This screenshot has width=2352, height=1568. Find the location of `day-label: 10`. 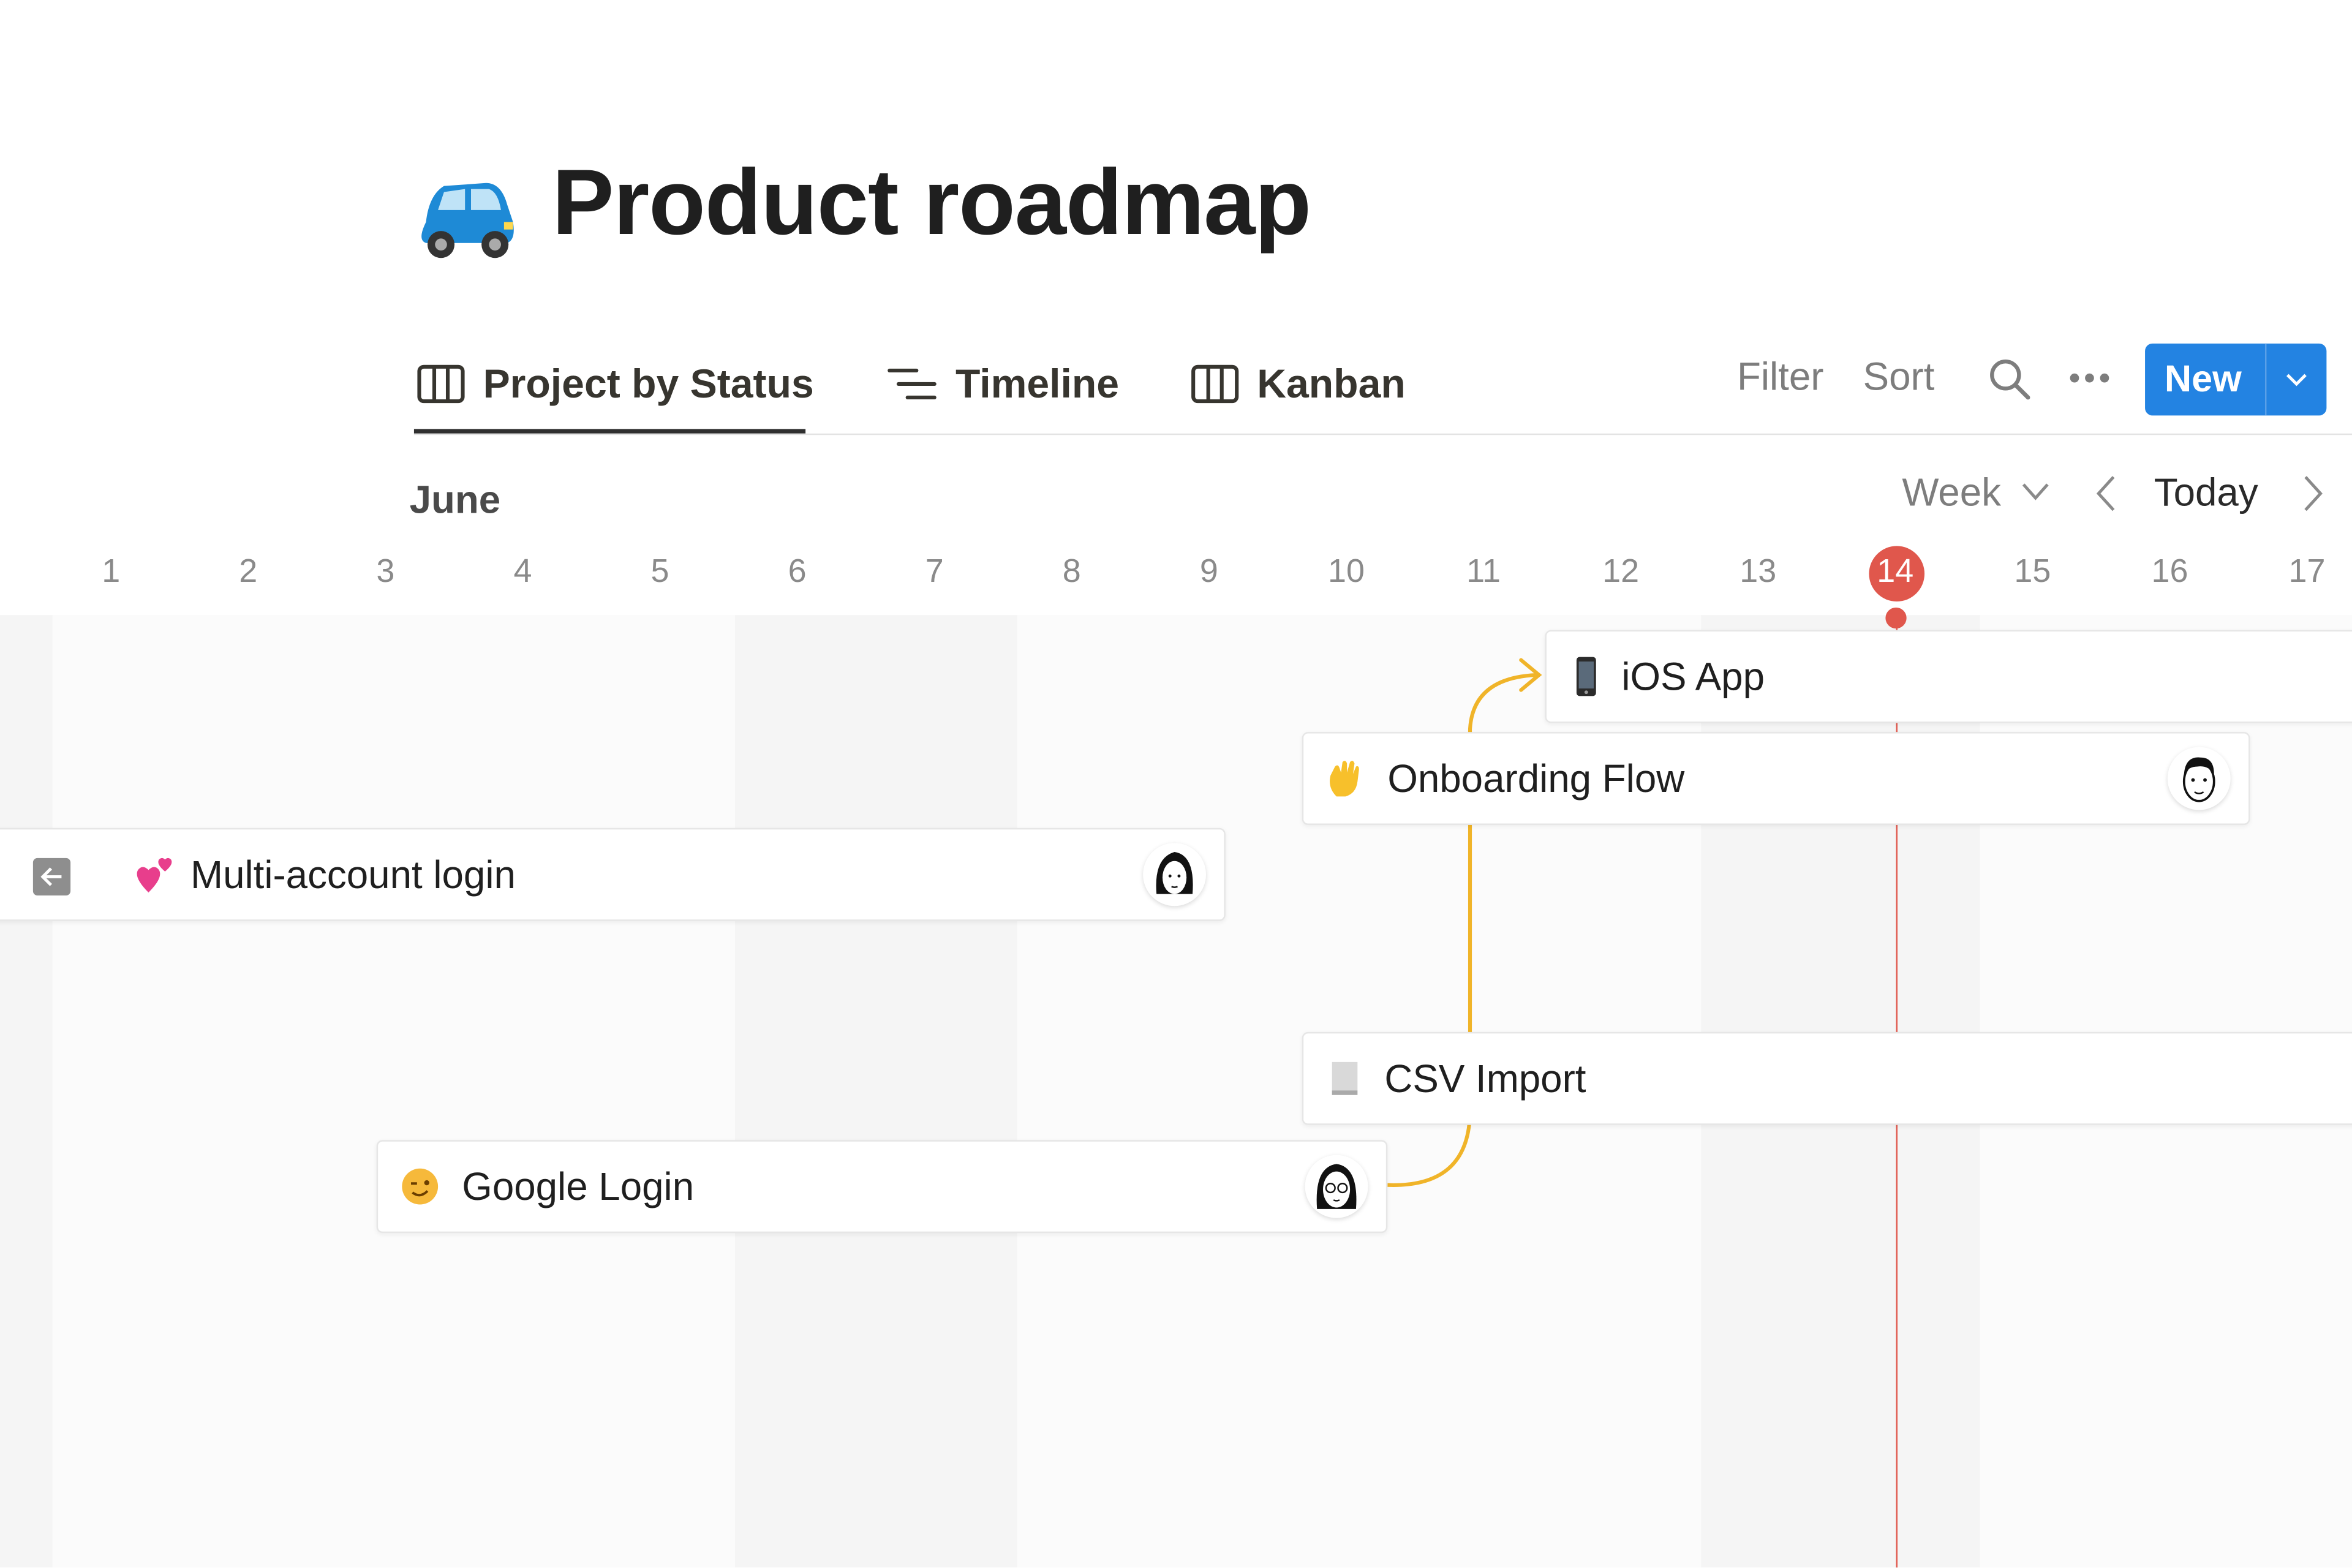

day-label: 10 is located at coordinates (1346, 571).